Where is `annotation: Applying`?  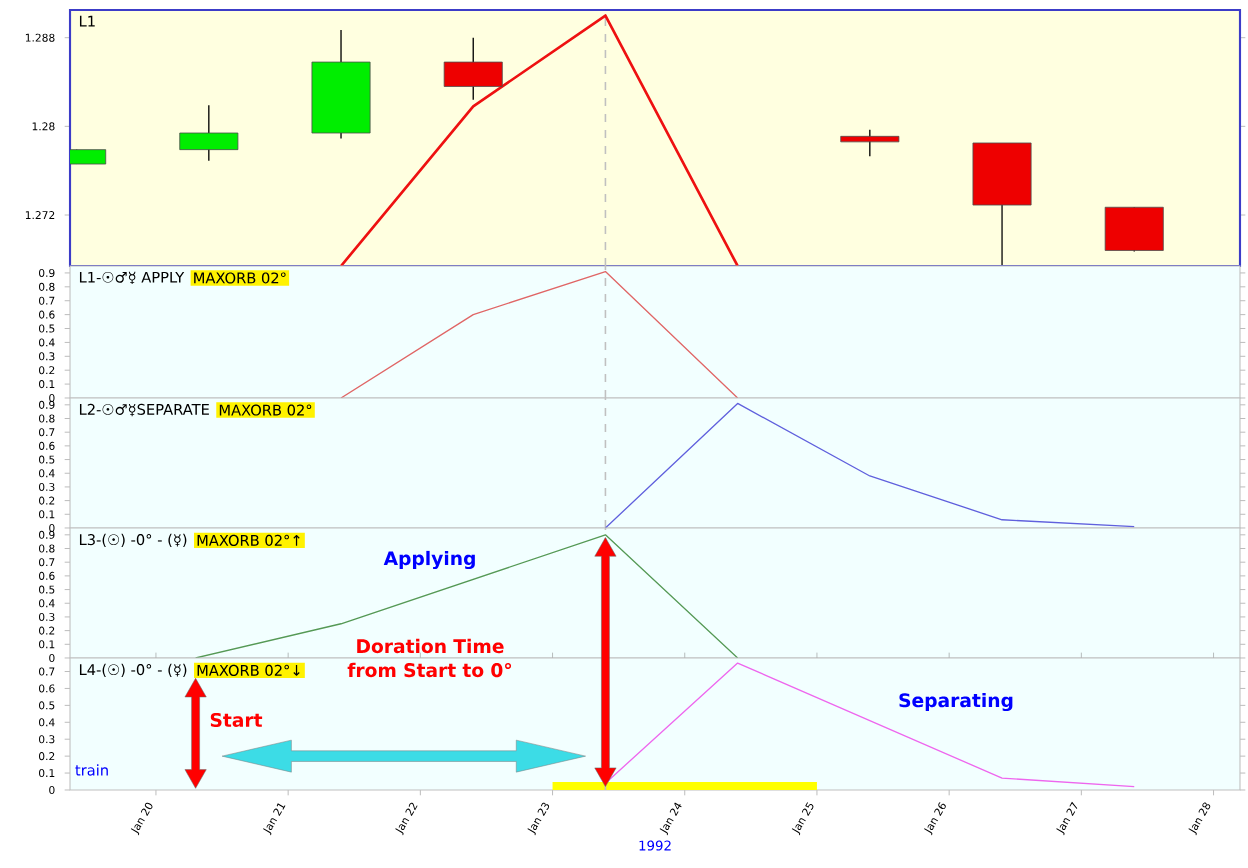 annotation: Applying is located at coordinates (429, 560).